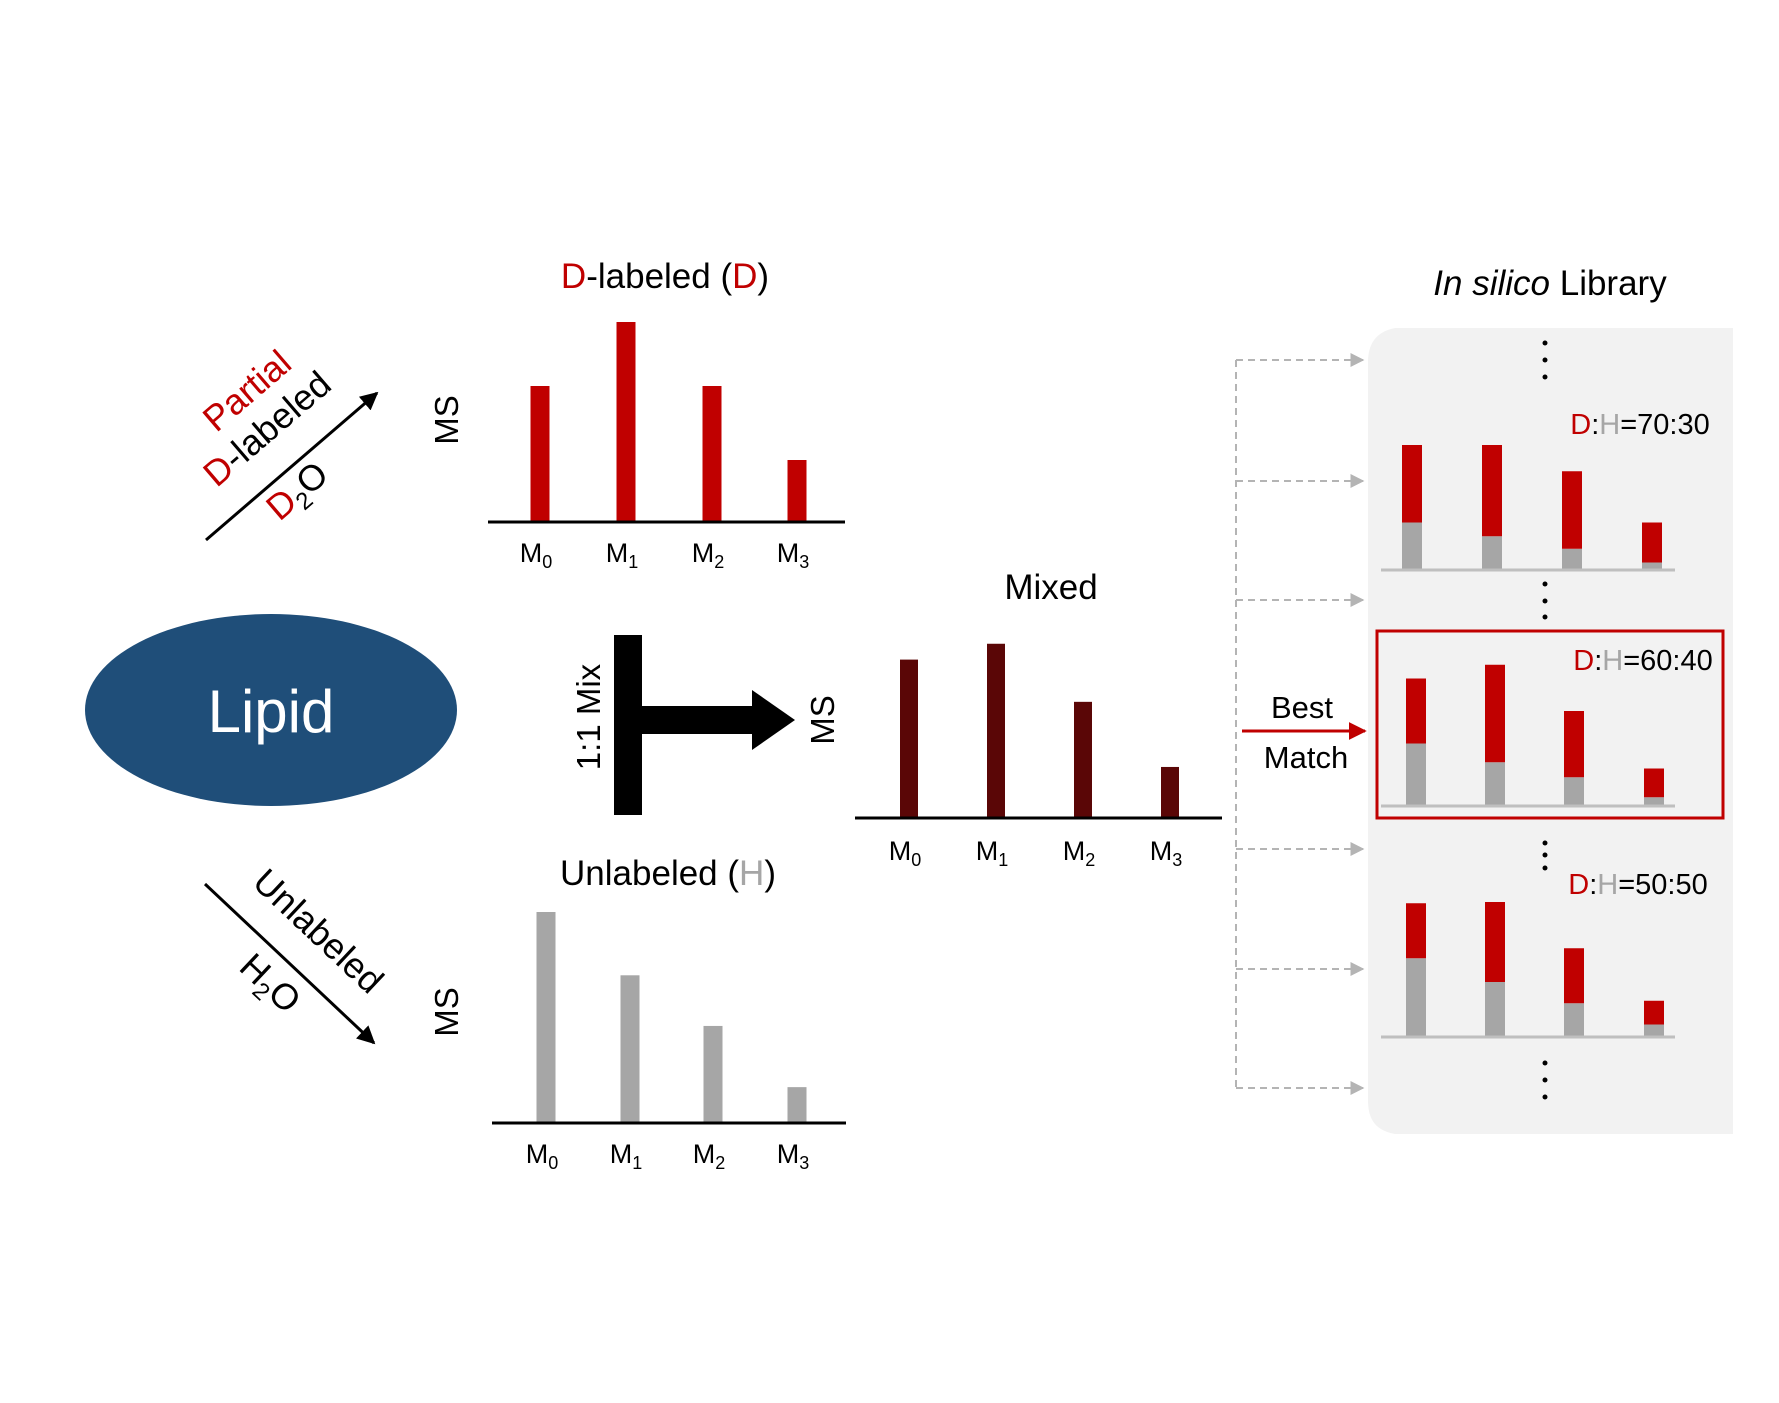  I want to click on h2o-label: H2O, so click(268, 985).